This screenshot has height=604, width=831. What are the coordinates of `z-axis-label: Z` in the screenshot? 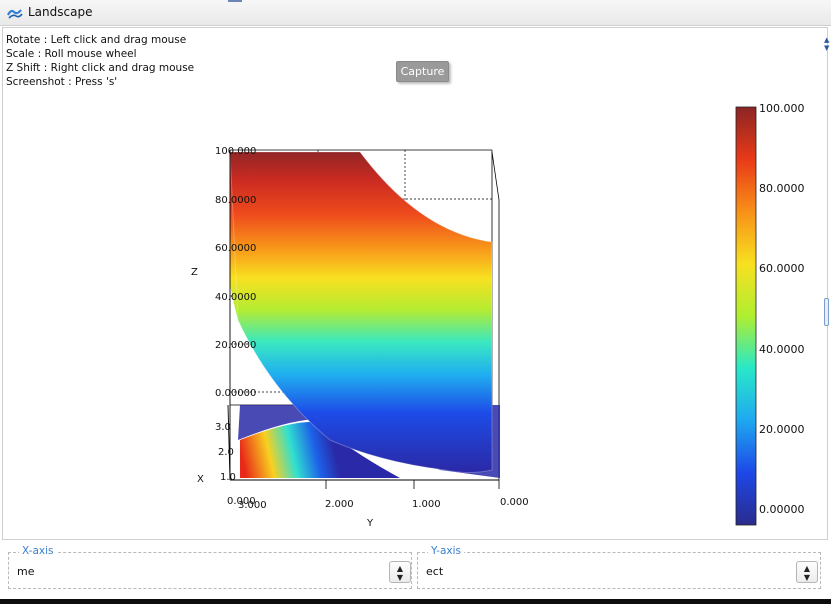 It's located at (194, 272).